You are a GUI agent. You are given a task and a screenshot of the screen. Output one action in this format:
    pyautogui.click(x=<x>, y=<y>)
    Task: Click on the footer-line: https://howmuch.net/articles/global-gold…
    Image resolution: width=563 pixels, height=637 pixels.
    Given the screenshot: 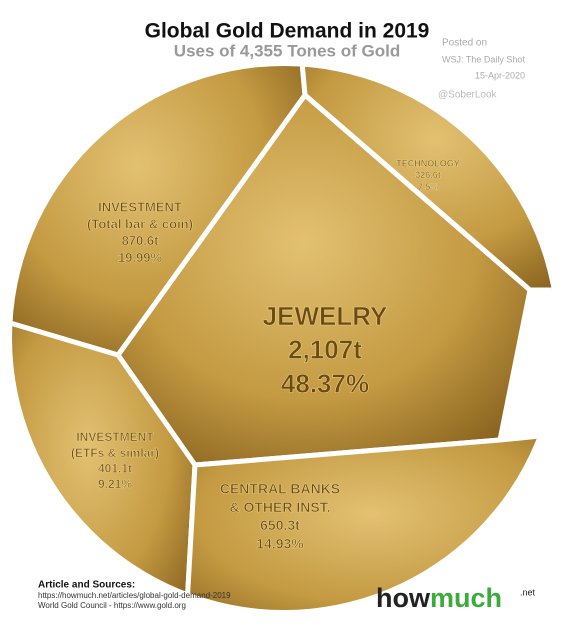 What is the action you would take?
    pyautogui.click(x=134, y=595)
    